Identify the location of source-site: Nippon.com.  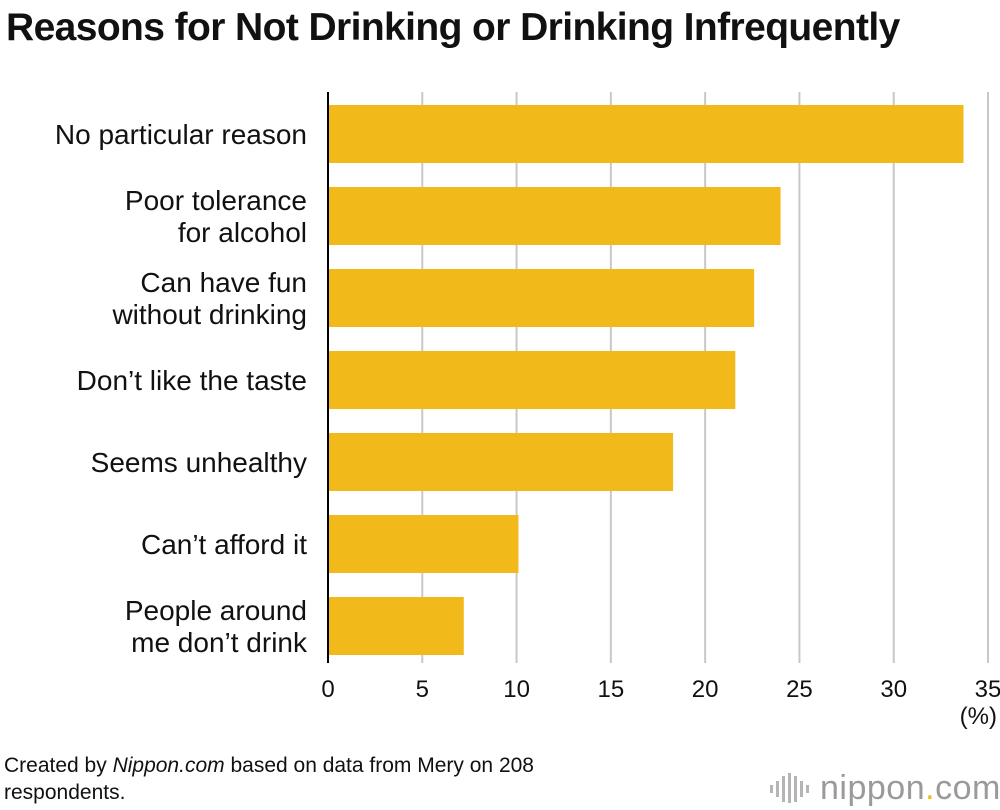
(168, 765).